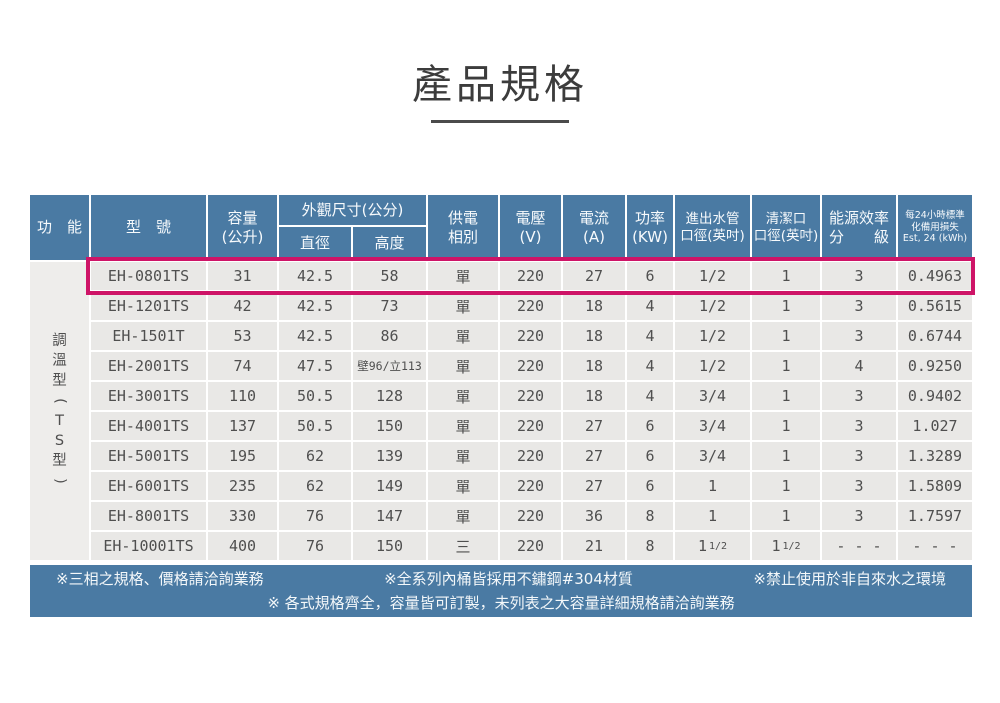 This screenshot has width=1000, height=703. Describe the element at coordinates (786, 546) in the screenshot. I see `cell-clean: 1 1/2` at that location.